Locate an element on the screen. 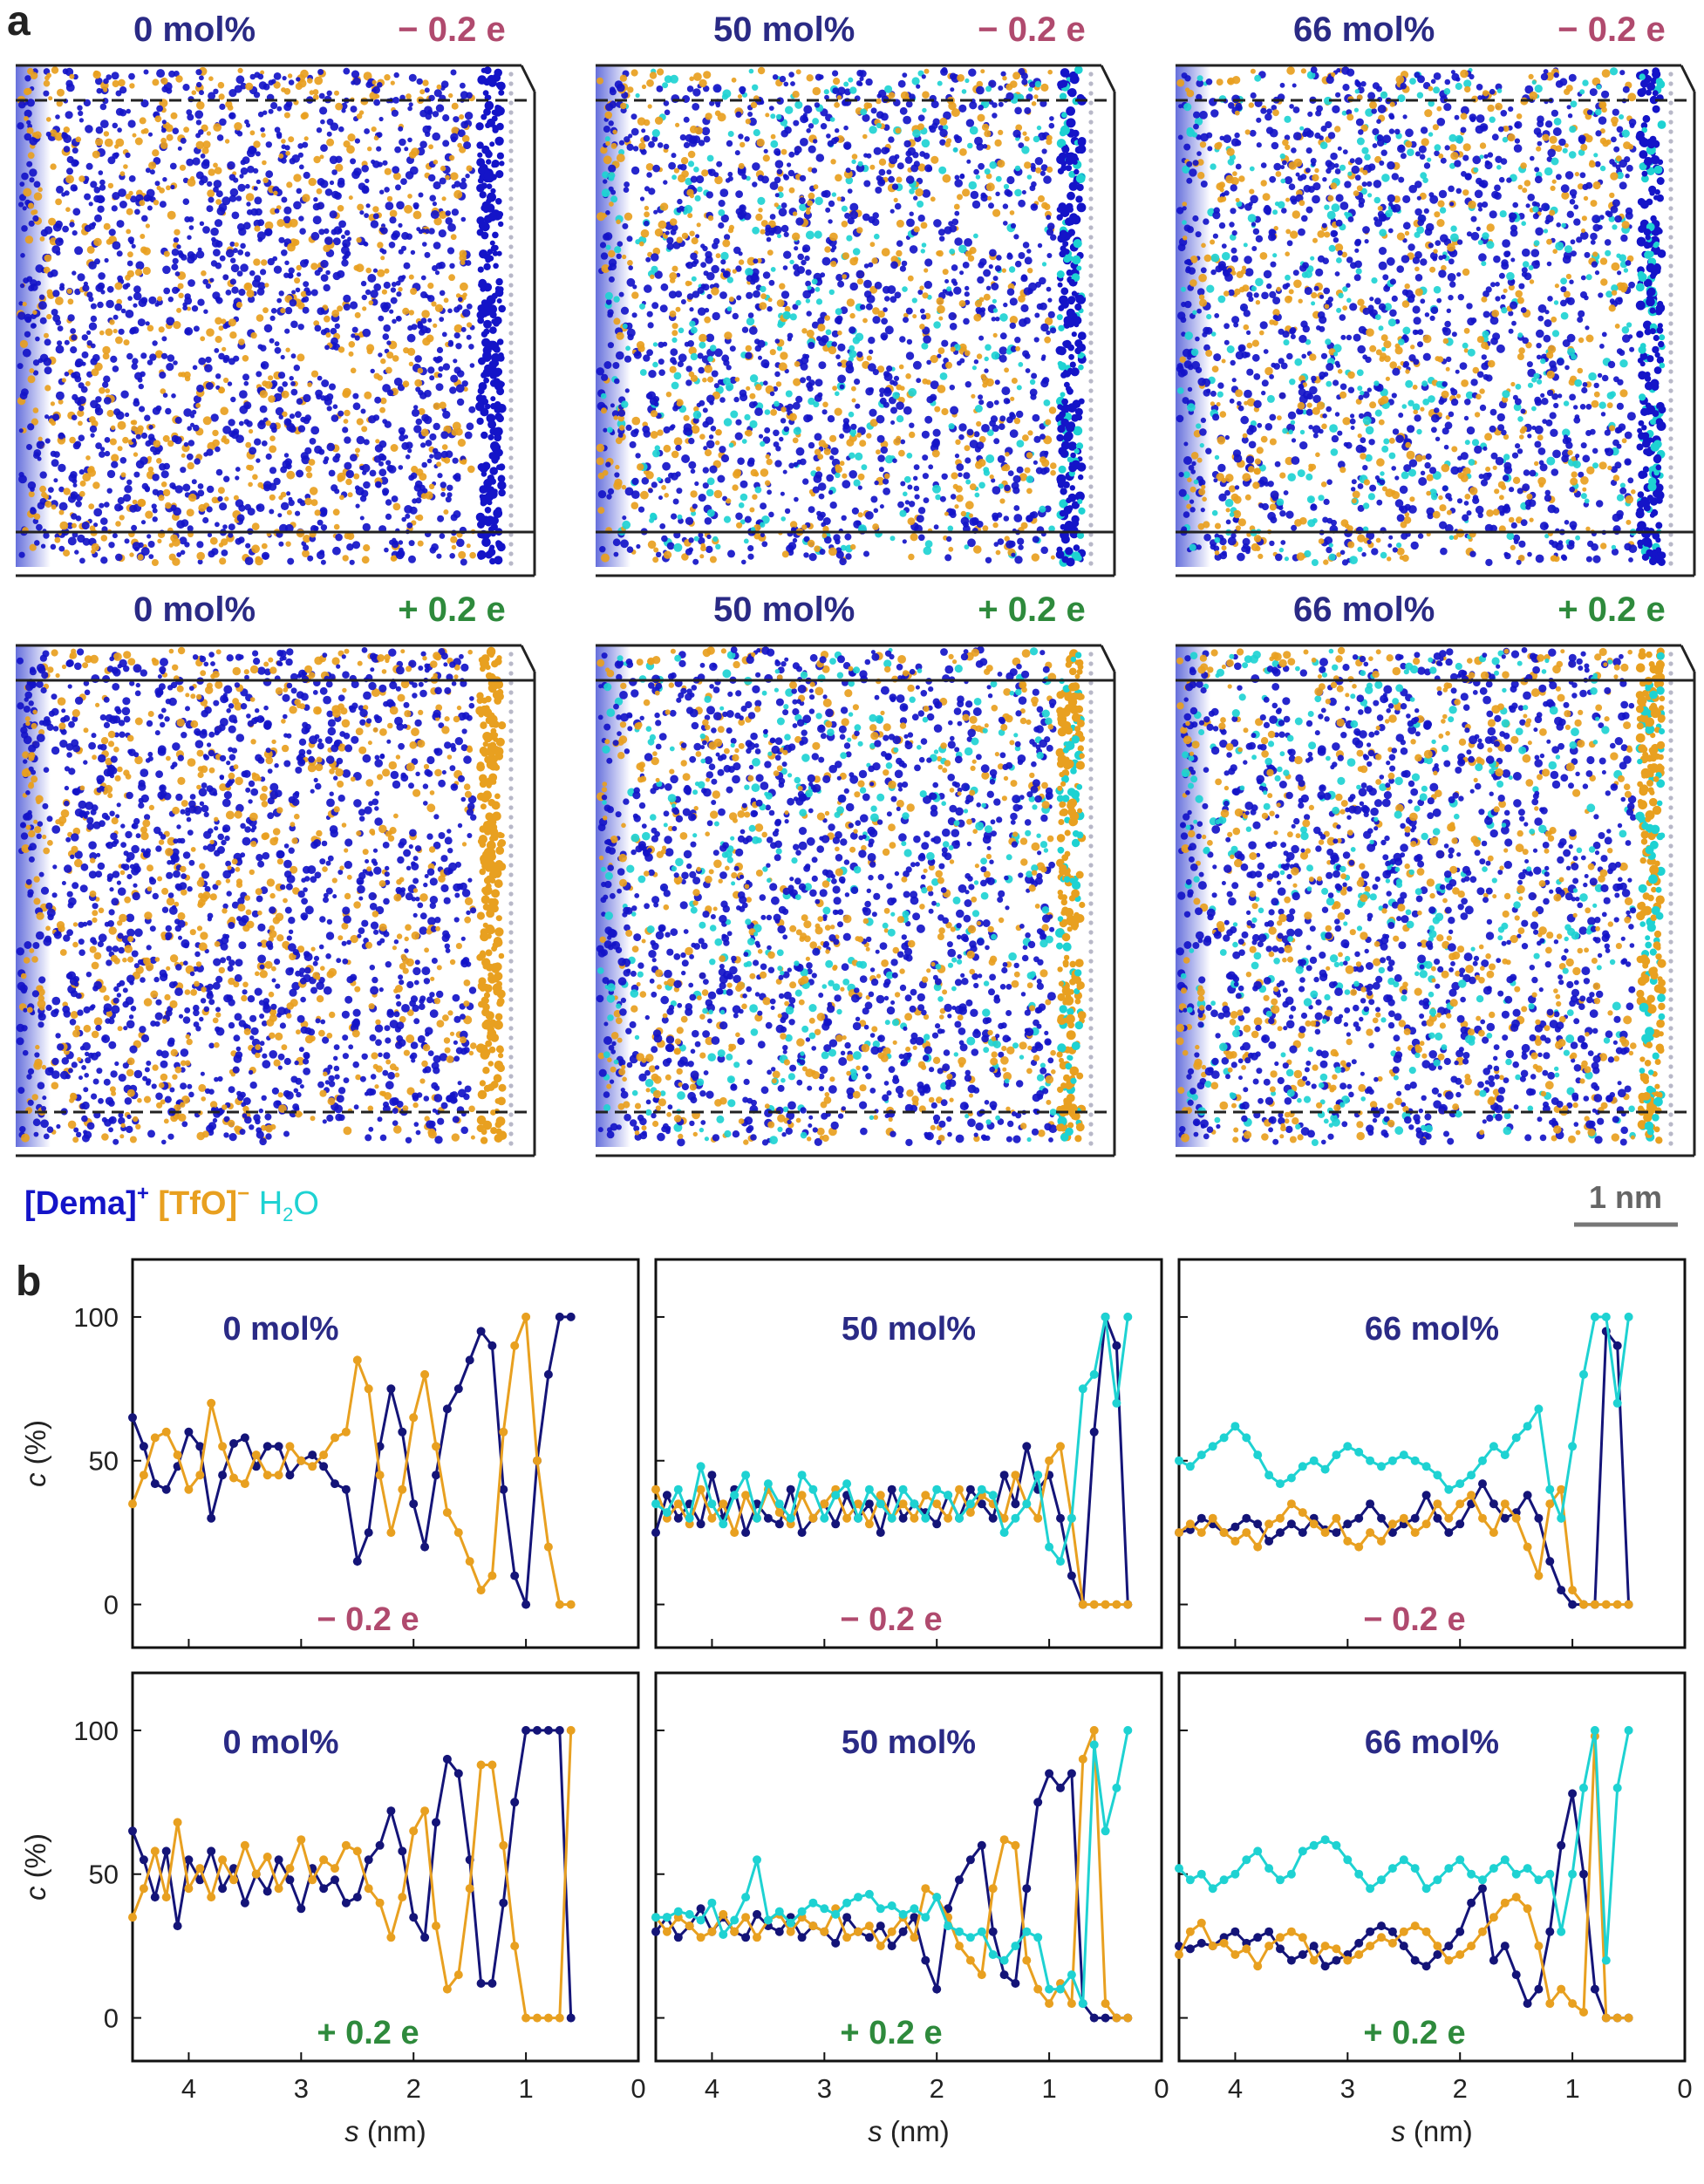 The height and width of the screenshot is (2184, 1704). snapshot-charge-label: − 0.2 e is located at coordinates (1031, 29).